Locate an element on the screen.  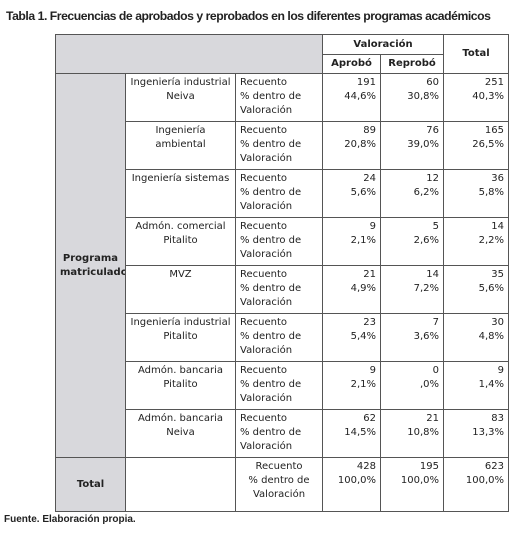
percent-value: 2,6% is located at coordinates (426, 240).